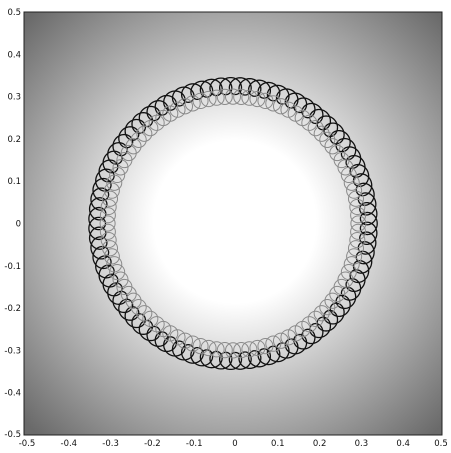 The image size is (451, 453). What do you see at coordinates (27, 444) in the screenshot?
I see `x-tick-label: -0.5` at bounding box center [27, 444].